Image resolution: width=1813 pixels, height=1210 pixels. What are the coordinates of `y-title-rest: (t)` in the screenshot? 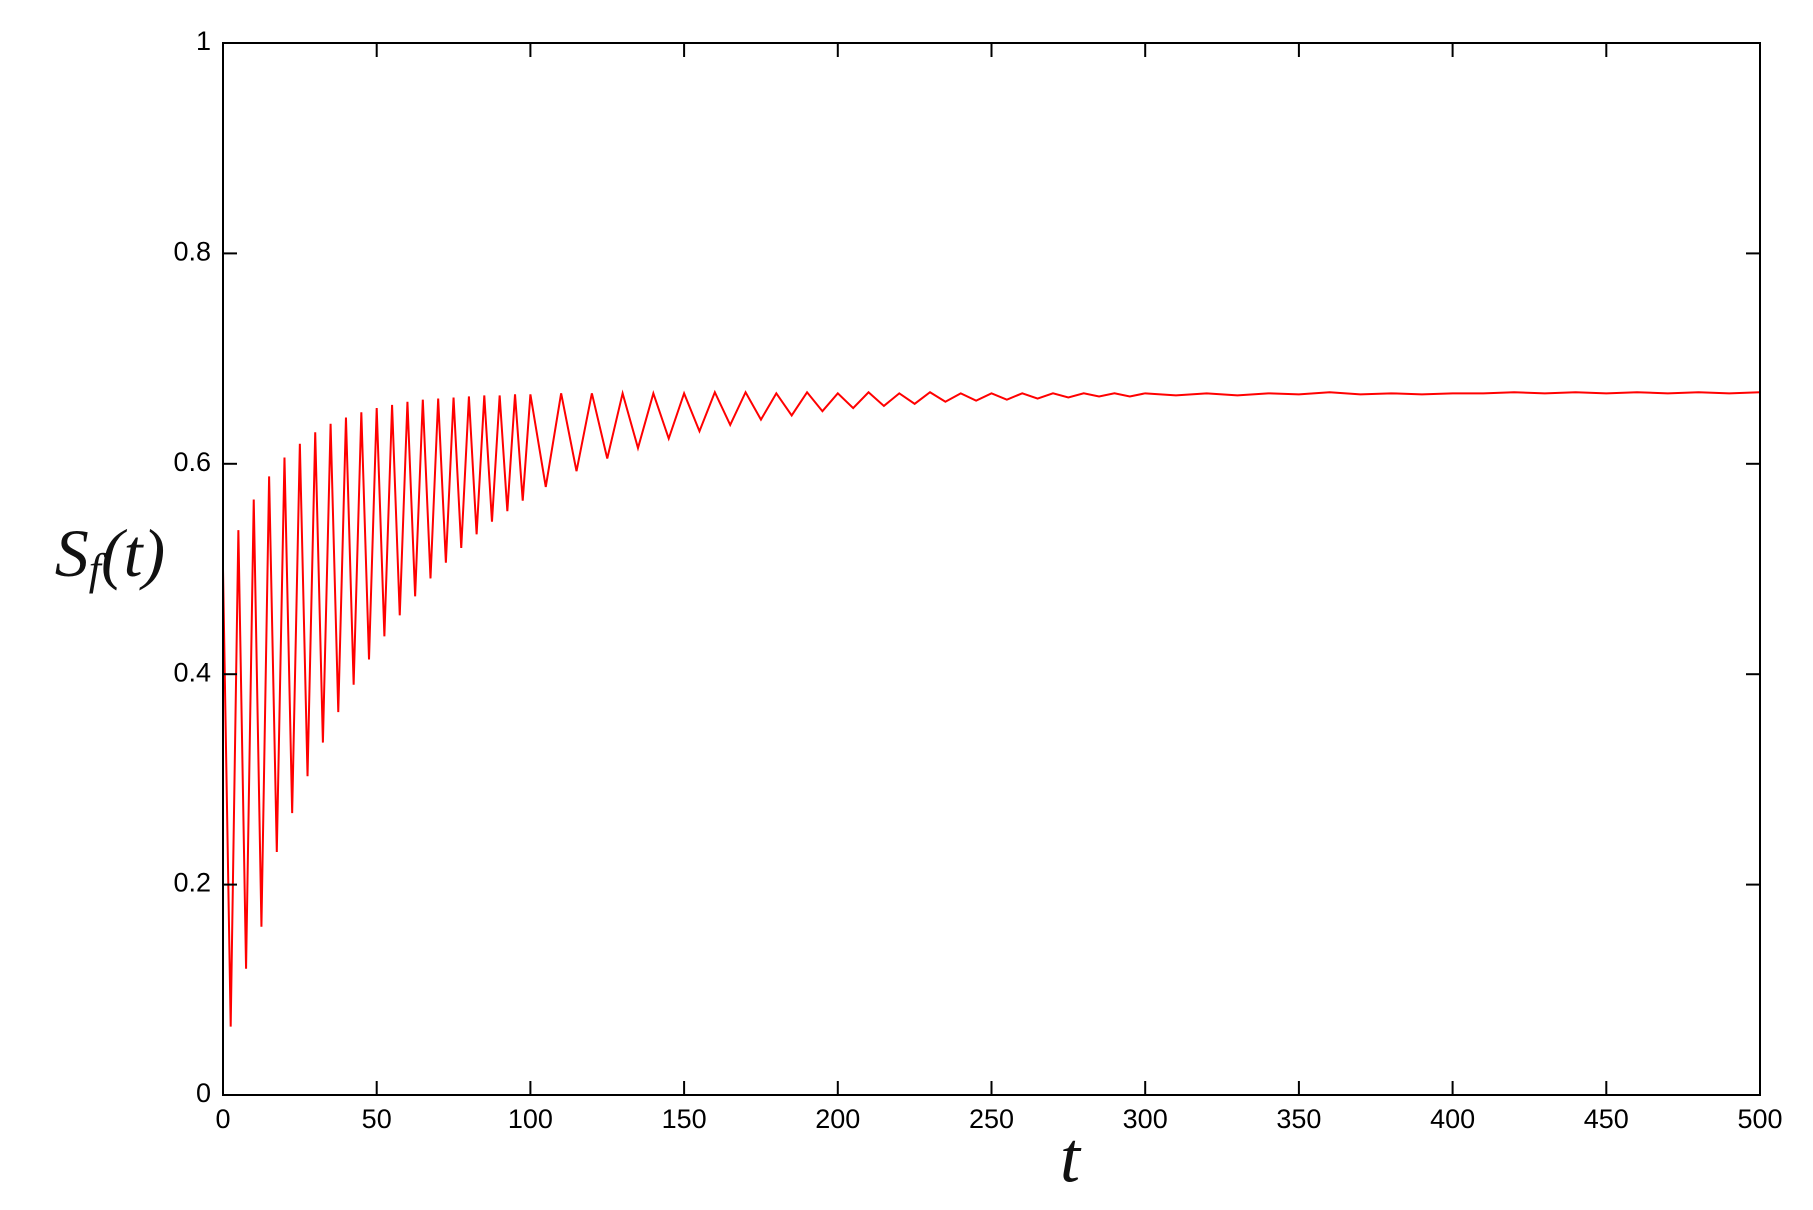 It's located at (133, 553).